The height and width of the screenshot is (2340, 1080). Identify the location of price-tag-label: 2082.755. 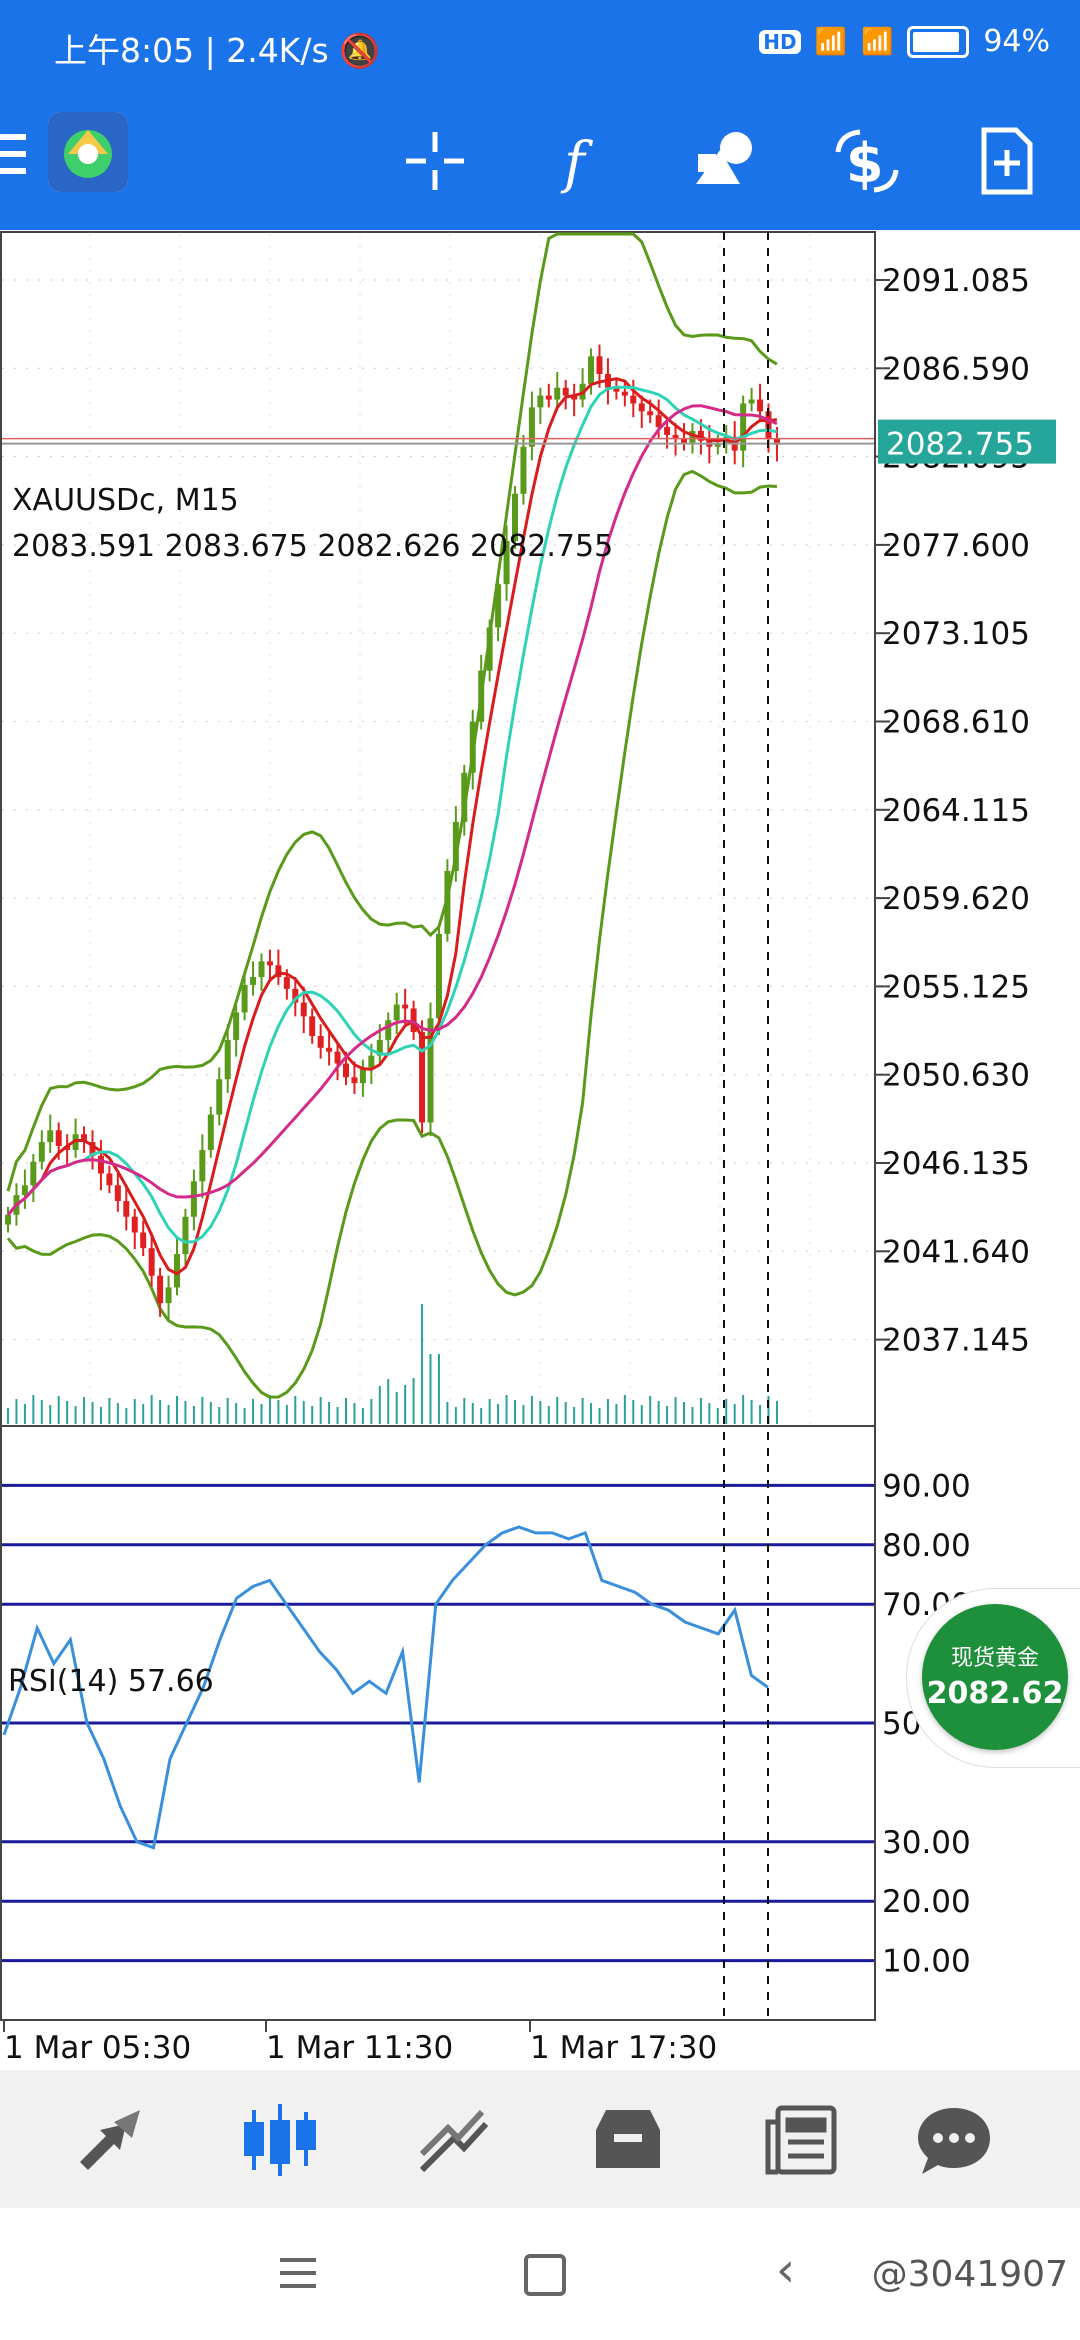
(960, 445).